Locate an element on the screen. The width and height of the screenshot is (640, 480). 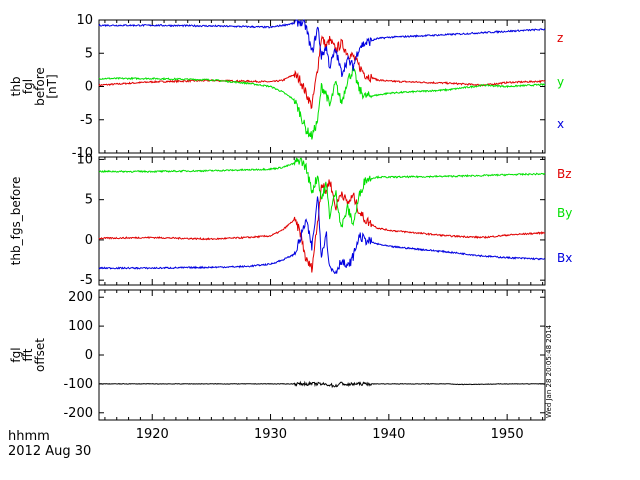
y-tick-label: 100 is located at coordinates (80, 326).